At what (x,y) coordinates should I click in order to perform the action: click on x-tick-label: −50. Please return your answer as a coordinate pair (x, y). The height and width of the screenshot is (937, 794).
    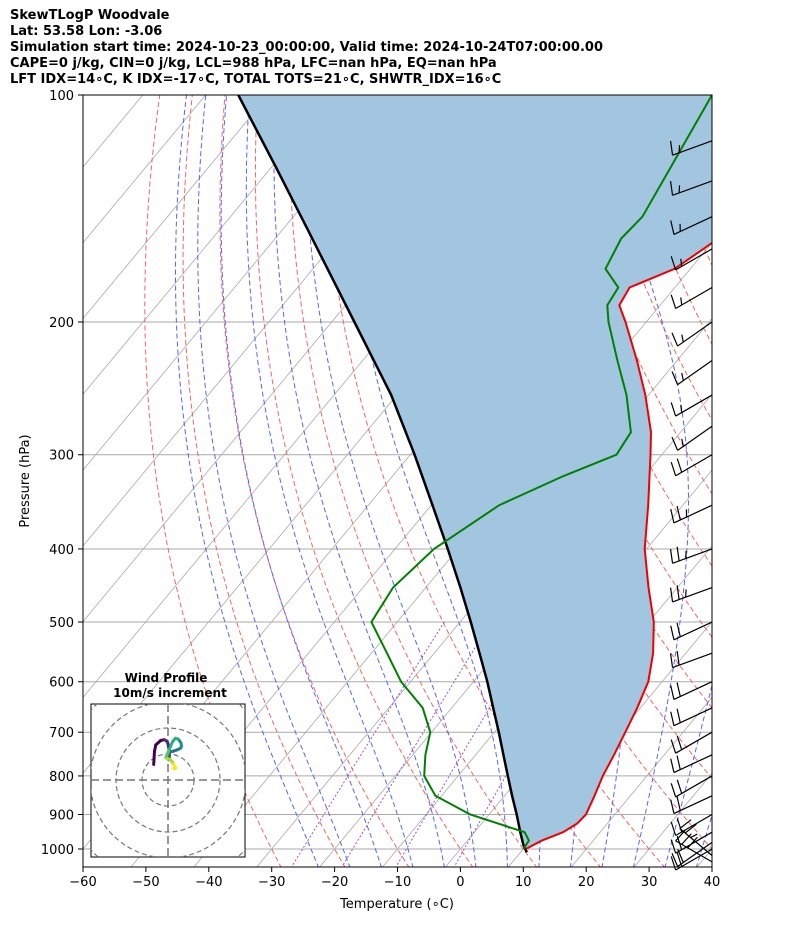
    Looking at the image, I should click on (145, 882).